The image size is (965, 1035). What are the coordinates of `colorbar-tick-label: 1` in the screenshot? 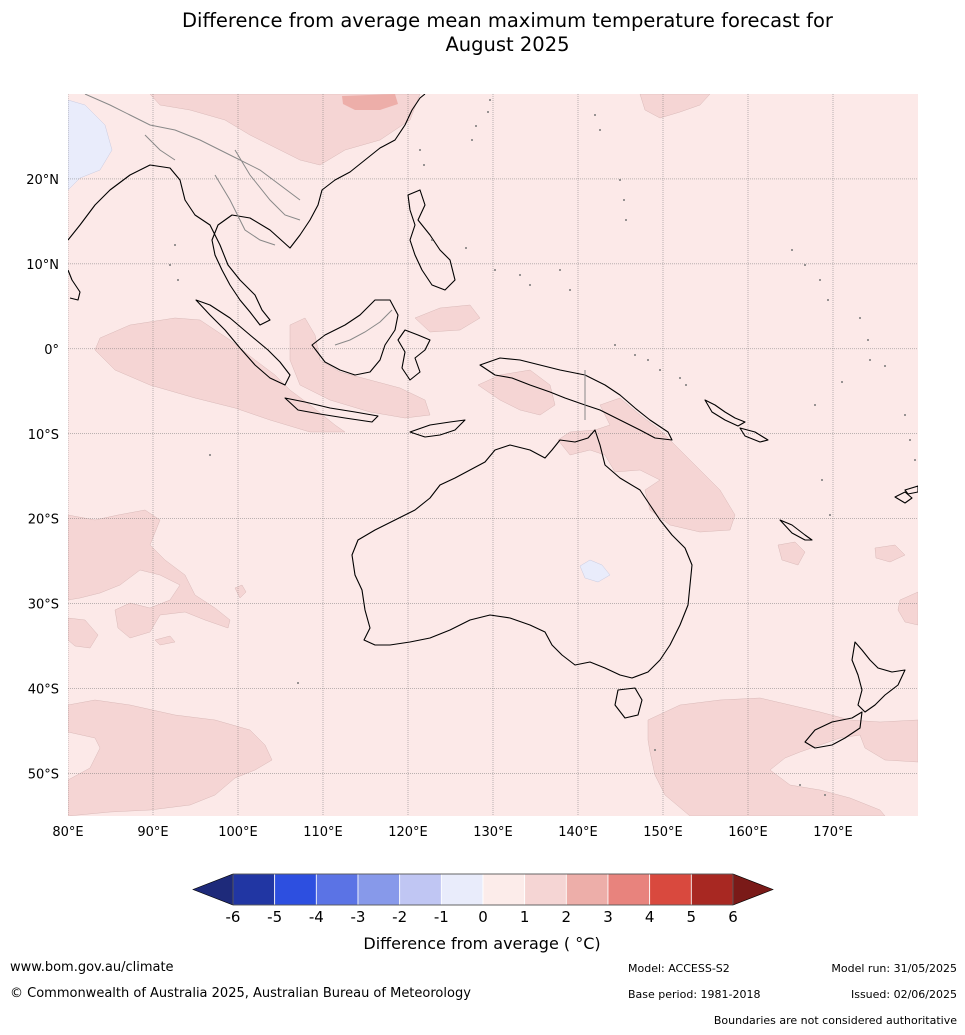 It's located at (525, 917).